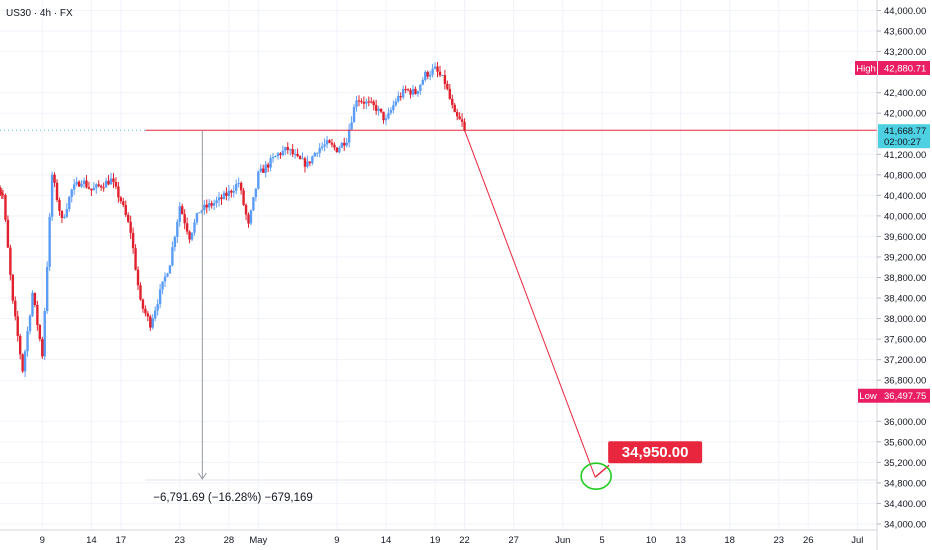  What do you see at coordinates (655, 452) in the screenshot?
I see `target-badge` at bounding box center [655, 452].